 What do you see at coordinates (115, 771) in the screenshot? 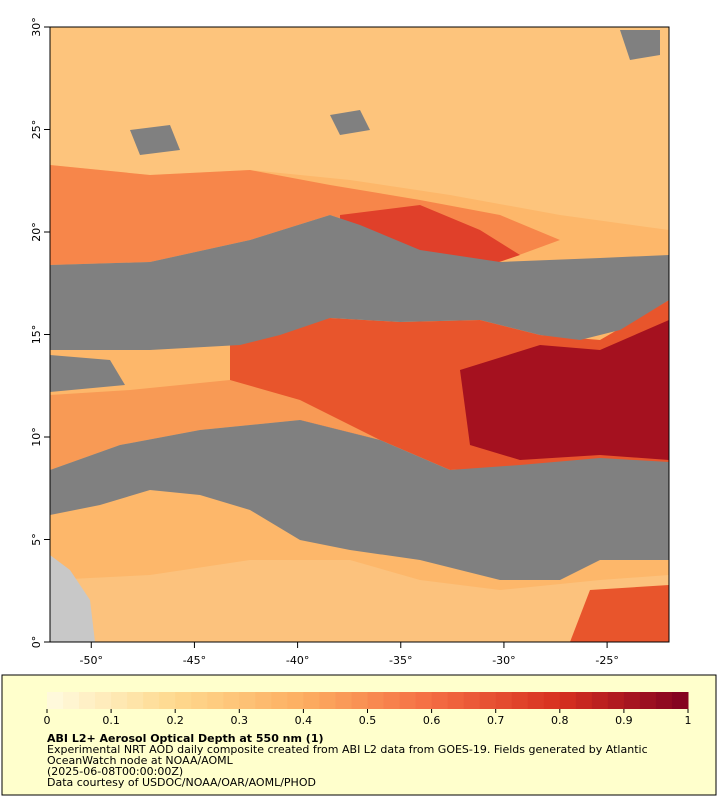
I see `legend-line: (2025-06-08T00:00:00Z)` at bounding box center [115, 771].